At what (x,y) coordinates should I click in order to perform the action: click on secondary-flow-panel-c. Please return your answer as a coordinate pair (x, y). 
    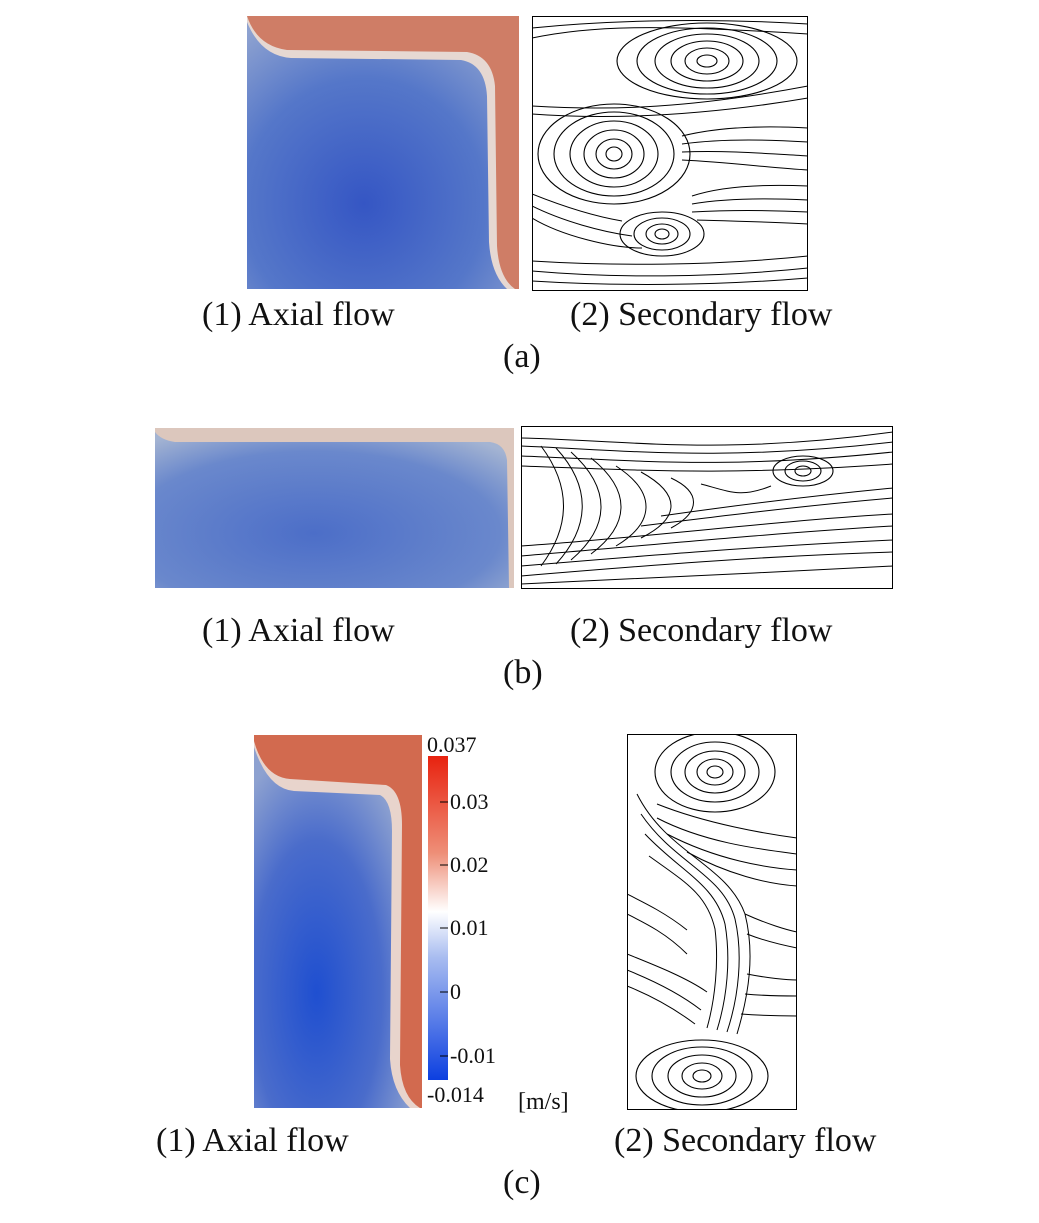
    Looking at the image, I should click on (712, 922).